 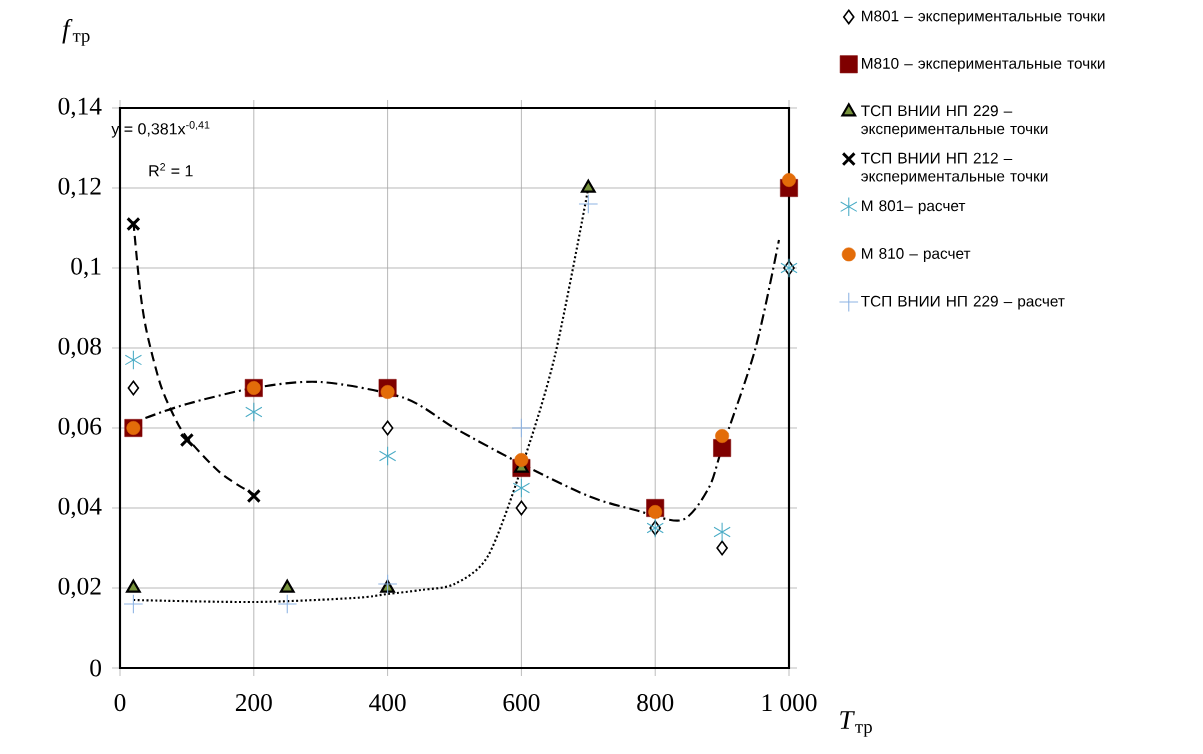 What do you see at coordinates (655, 703) in the screenshot?
I see `x-tick-label: 800` at bounding box center [655, 703].